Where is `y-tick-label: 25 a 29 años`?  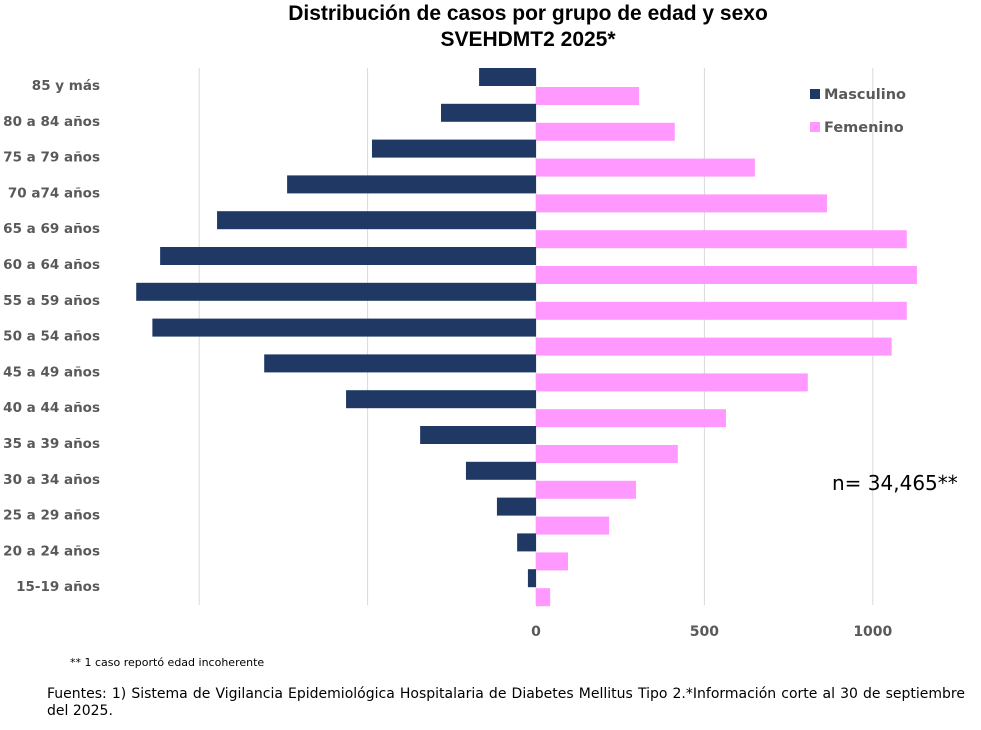 y-tick-label: 25 a 29 años is located at coordinates (51, 516).